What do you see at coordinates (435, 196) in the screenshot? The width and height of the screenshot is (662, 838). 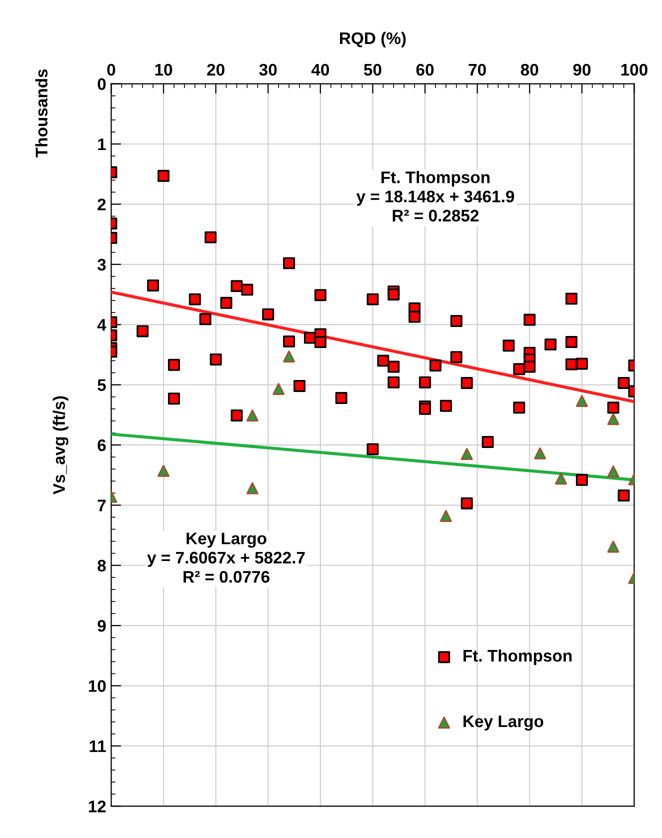 I see `annotation: Ft. Thompson y = 18.148x + 3461.9 R² = 0.2852` at bounding box center [435, 196].